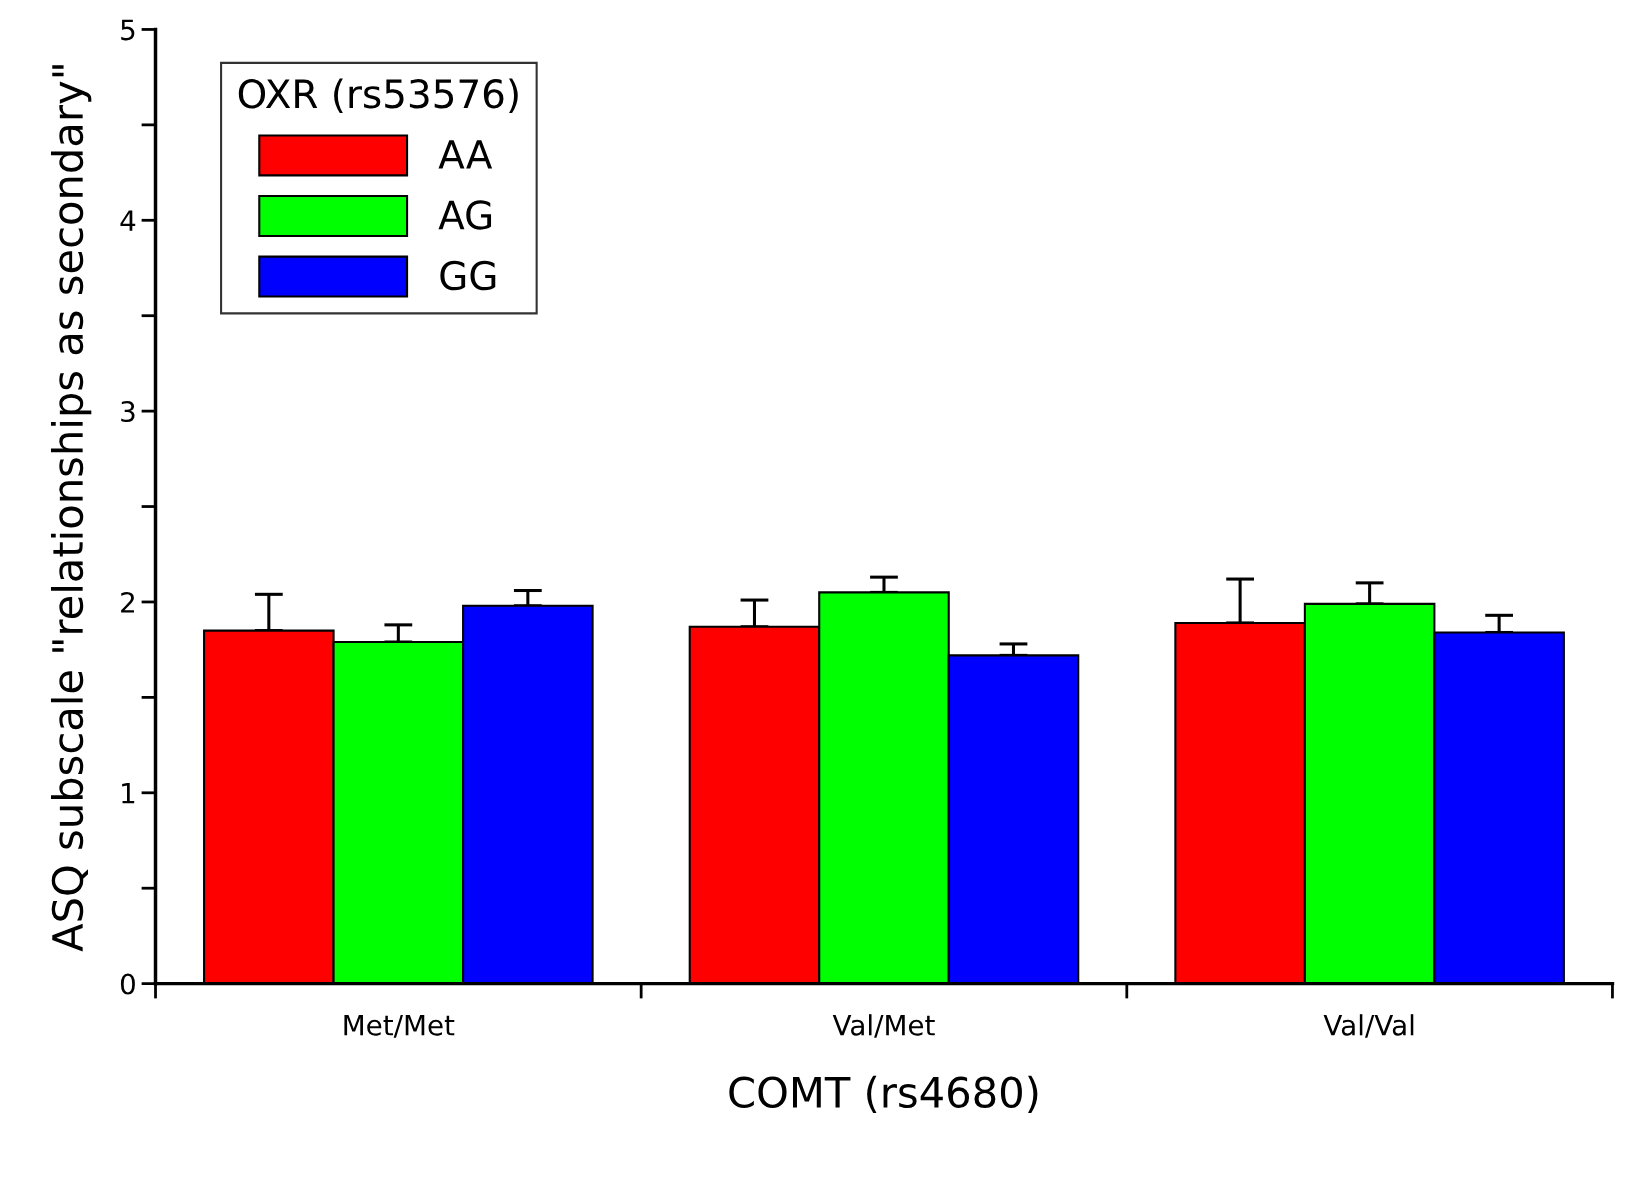  What do you see at coordinates (883, 1094) in the screenshot?
I see `x-axis-title: COMT (rs4680)` at bounding box center [883, 1094].